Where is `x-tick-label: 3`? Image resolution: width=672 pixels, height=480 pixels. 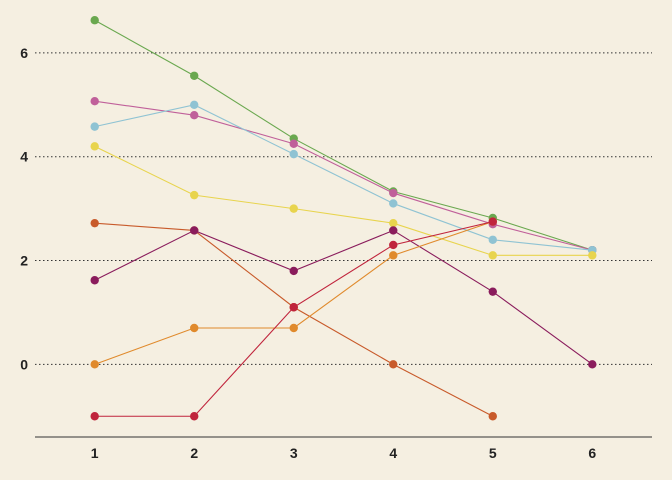
x-tick-label: 3 is located at coordinates (294, 453).